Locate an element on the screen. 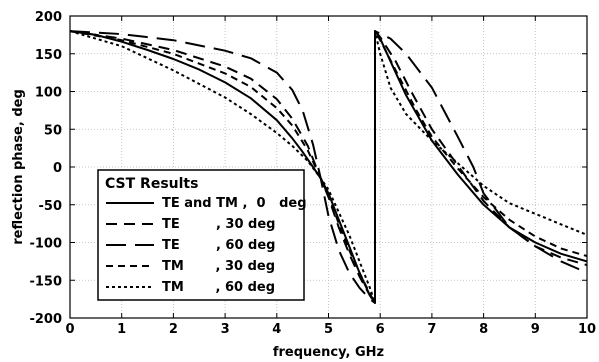 This screenshot has width=599, height=362. x-tick-label: 5 is located at coordinates (328, 329).